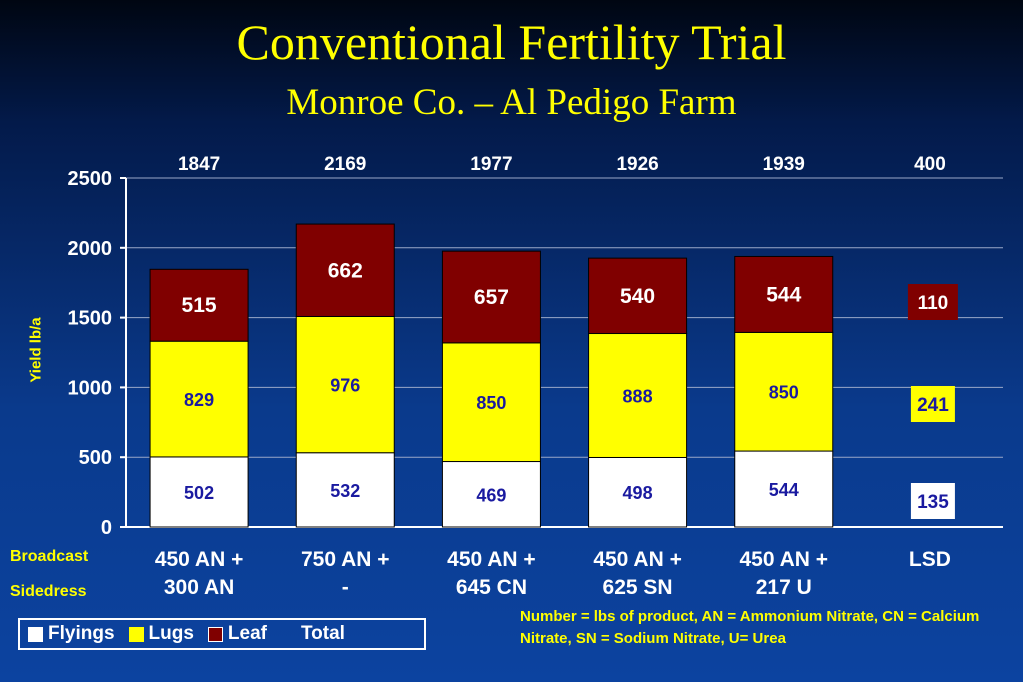  I want to click on y-axis-label: Yield lb/a, so click(36, 350).